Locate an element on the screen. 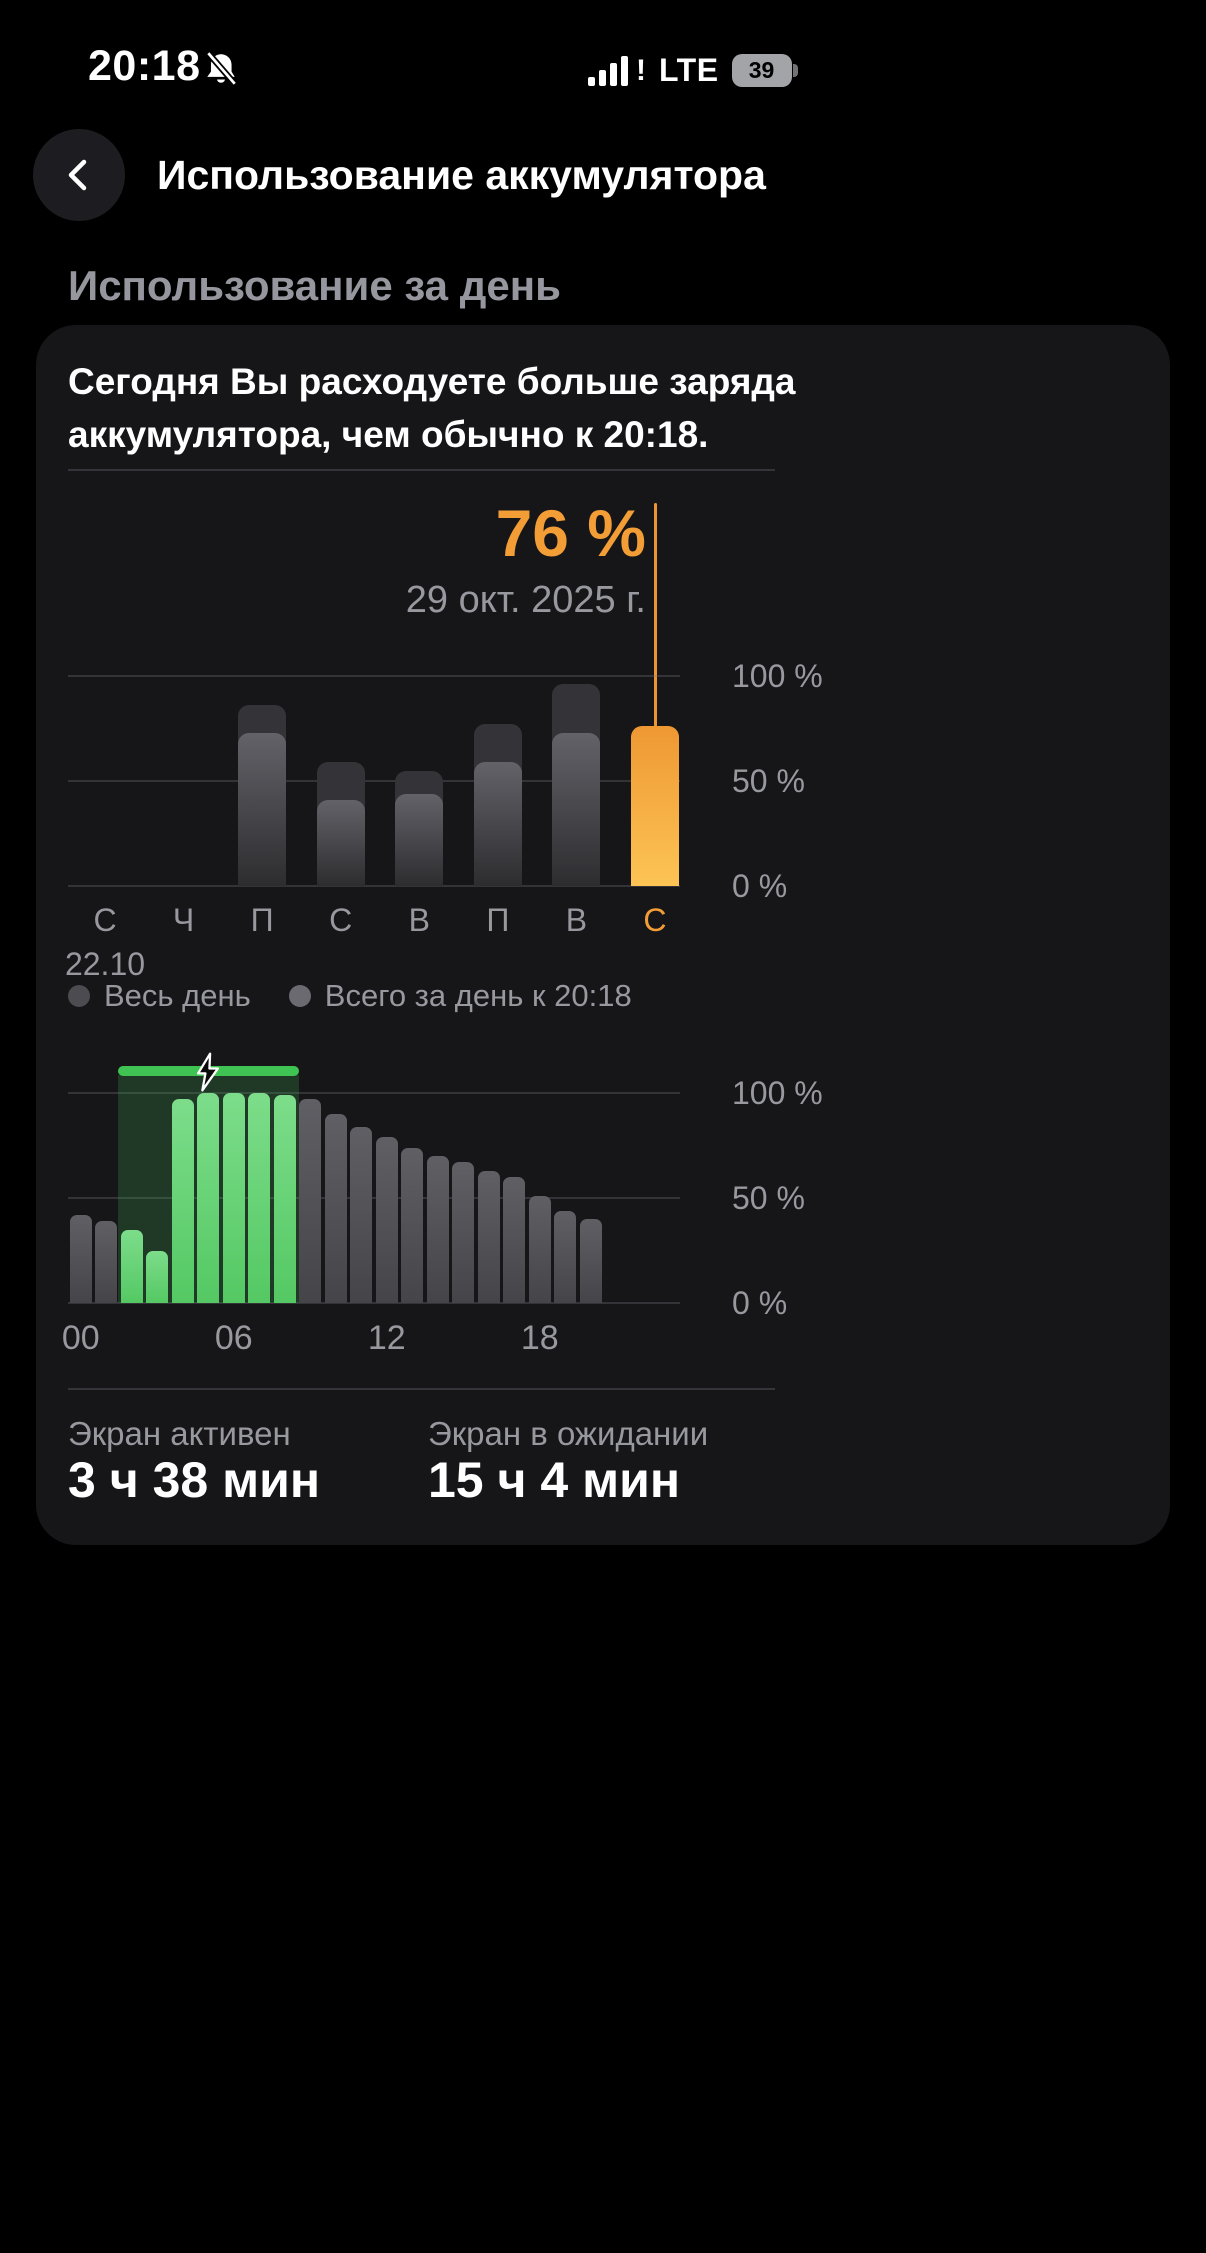  selected-day-date: 29 окт. 2025 г. is located at coordinates (525, 600).